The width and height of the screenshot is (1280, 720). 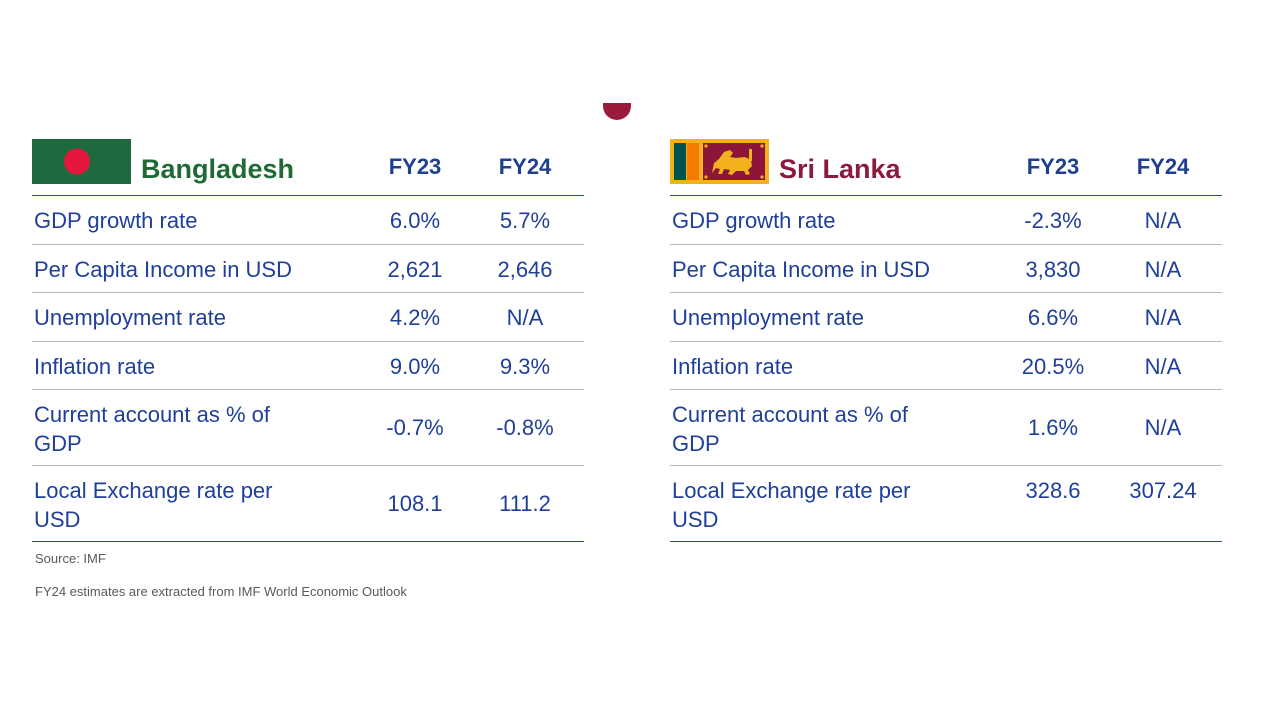 What do you see at coordinates (1053, 366) in the screenshot?
I see `fy23-value: 20.5%` at bounding box center [1053, 366].